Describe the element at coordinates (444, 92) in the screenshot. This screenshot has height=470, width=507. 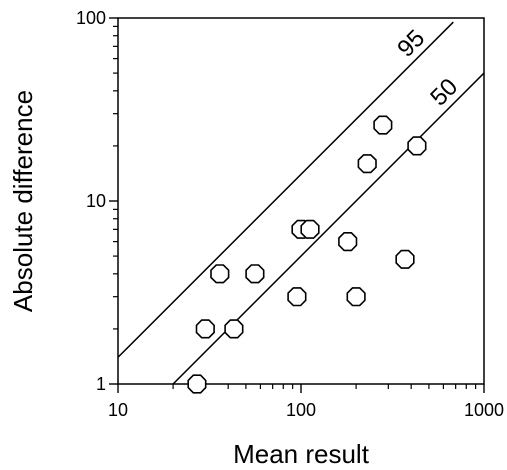
I see `reference-line-label: 50` at that location.